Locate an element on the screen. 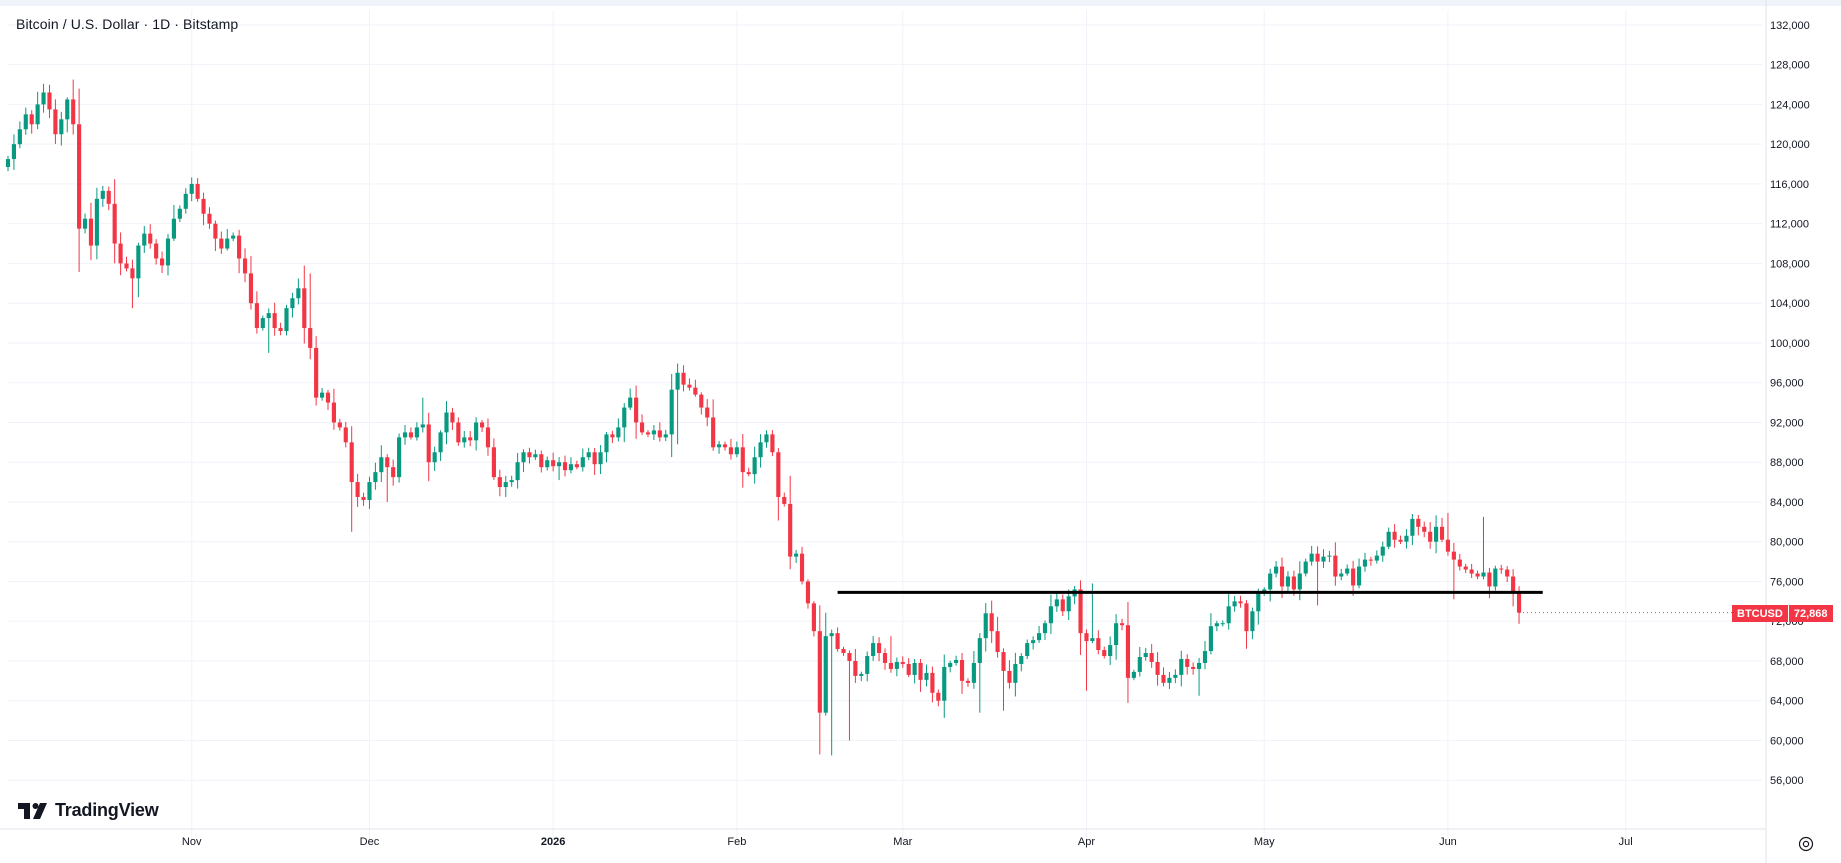 The height and width of the screenshot is (863, 1841). price-badge-value: 72,868 is located at coordinates (1810, 613).